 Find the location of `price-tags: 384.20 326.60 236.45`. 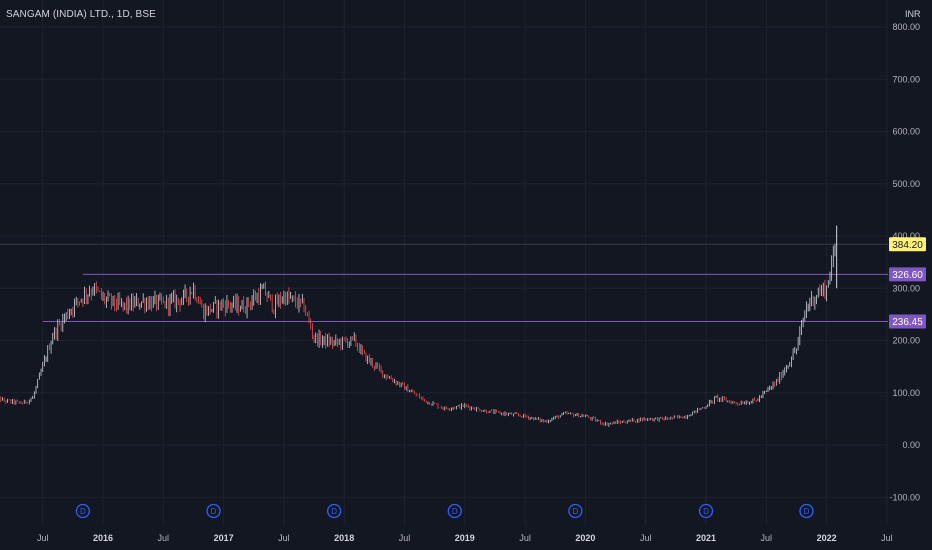

price-tags: 384.20 326.60 236.45 is located at coordinates (907, 283).